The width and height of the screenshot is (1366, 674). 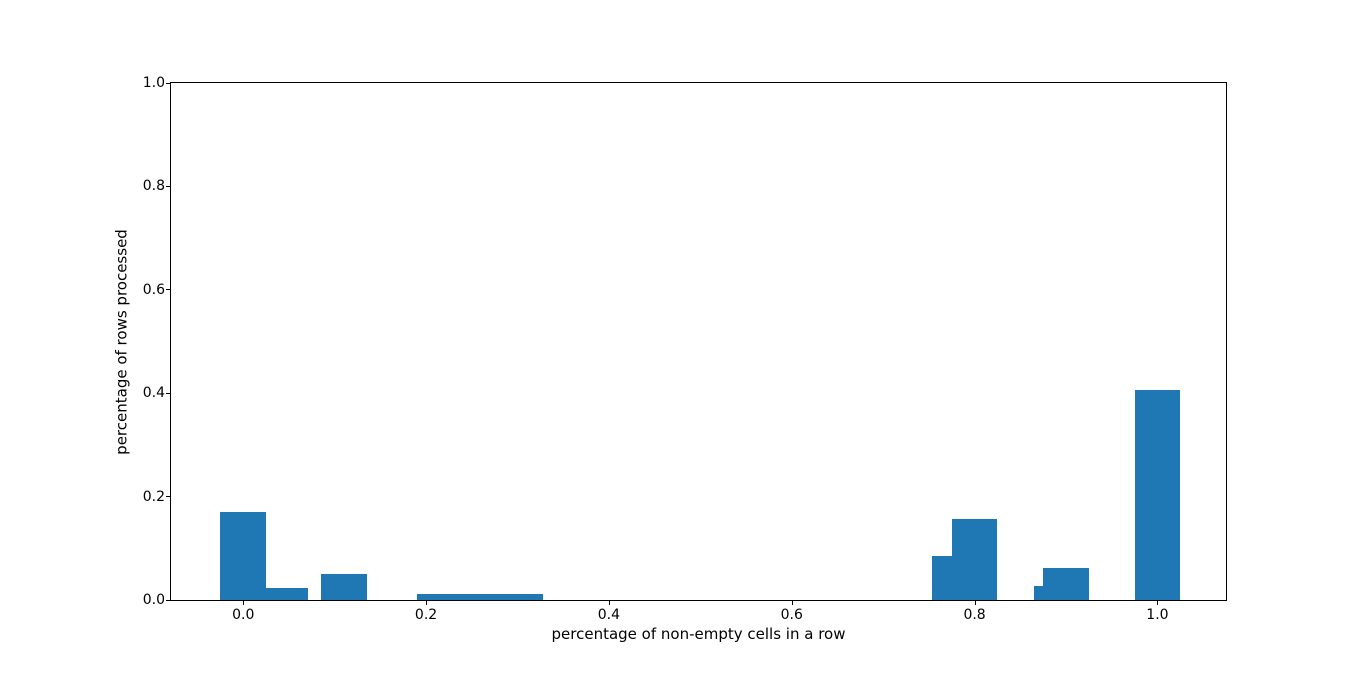 I want to click on x-axis-label: percentage of non-empty cells in a row, so click(x=698, y=634).